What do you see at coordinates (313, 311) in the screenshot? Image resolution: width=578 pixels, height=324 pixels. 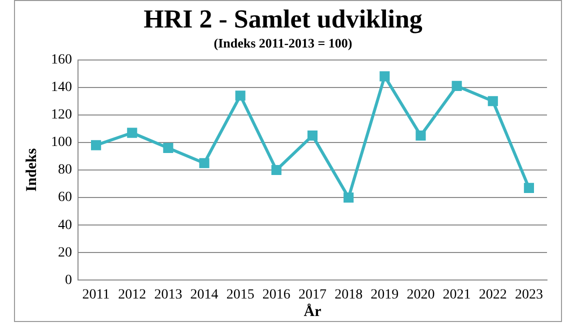 I see `x-axis-title: År` at bounding box center [313, 311].